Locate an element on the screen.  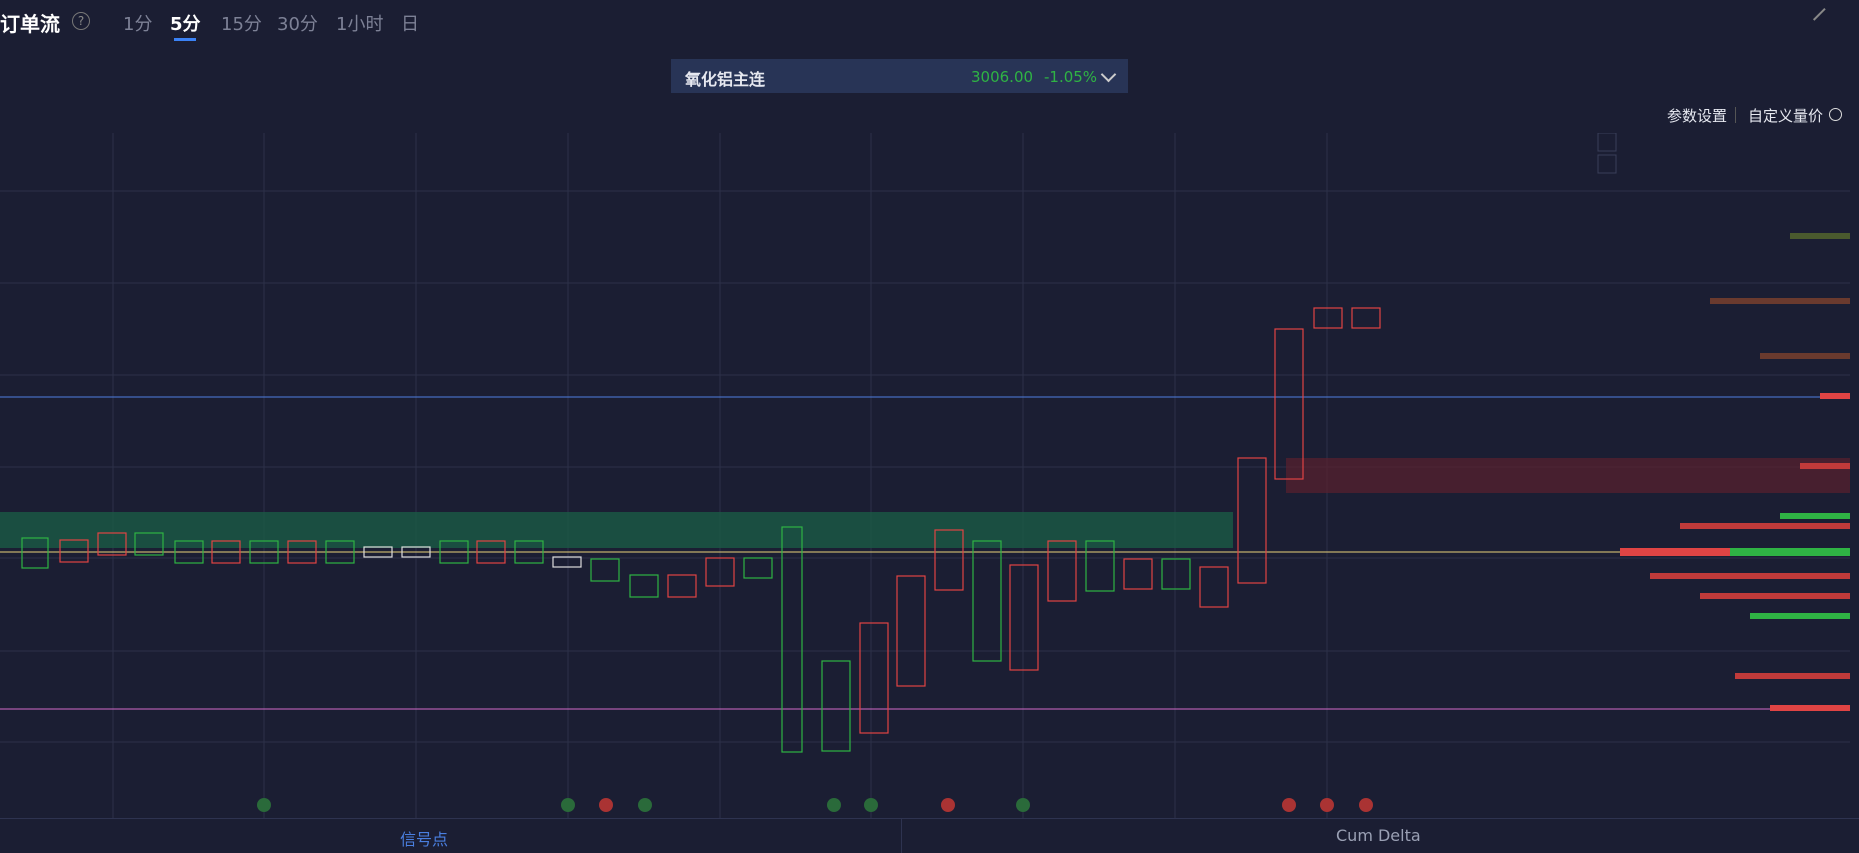
period-tab: 5分 is located at coordinates (185, 24).